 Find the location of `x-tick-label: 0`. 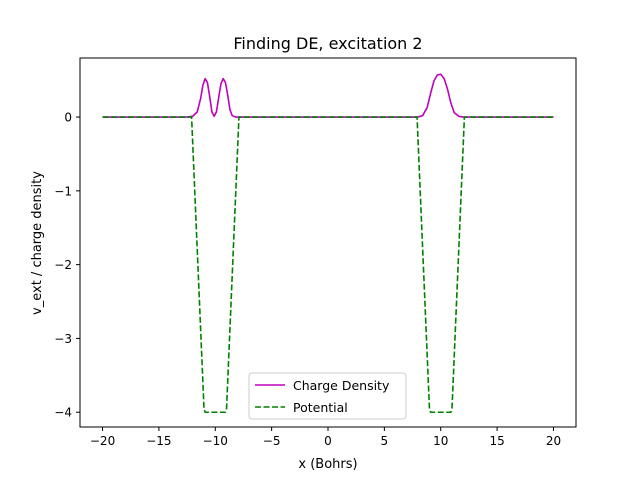

x-tick-label: 0 is located at coordinates (328, 441).